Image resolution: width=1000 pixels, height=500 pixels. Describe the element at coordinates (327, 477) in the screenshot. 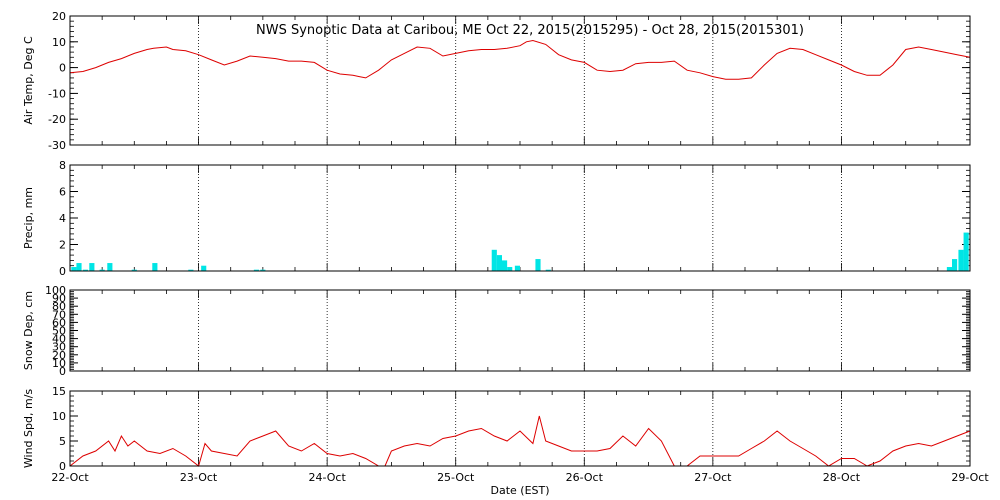

I see `x-tick-label: 24-Oct` at that location.